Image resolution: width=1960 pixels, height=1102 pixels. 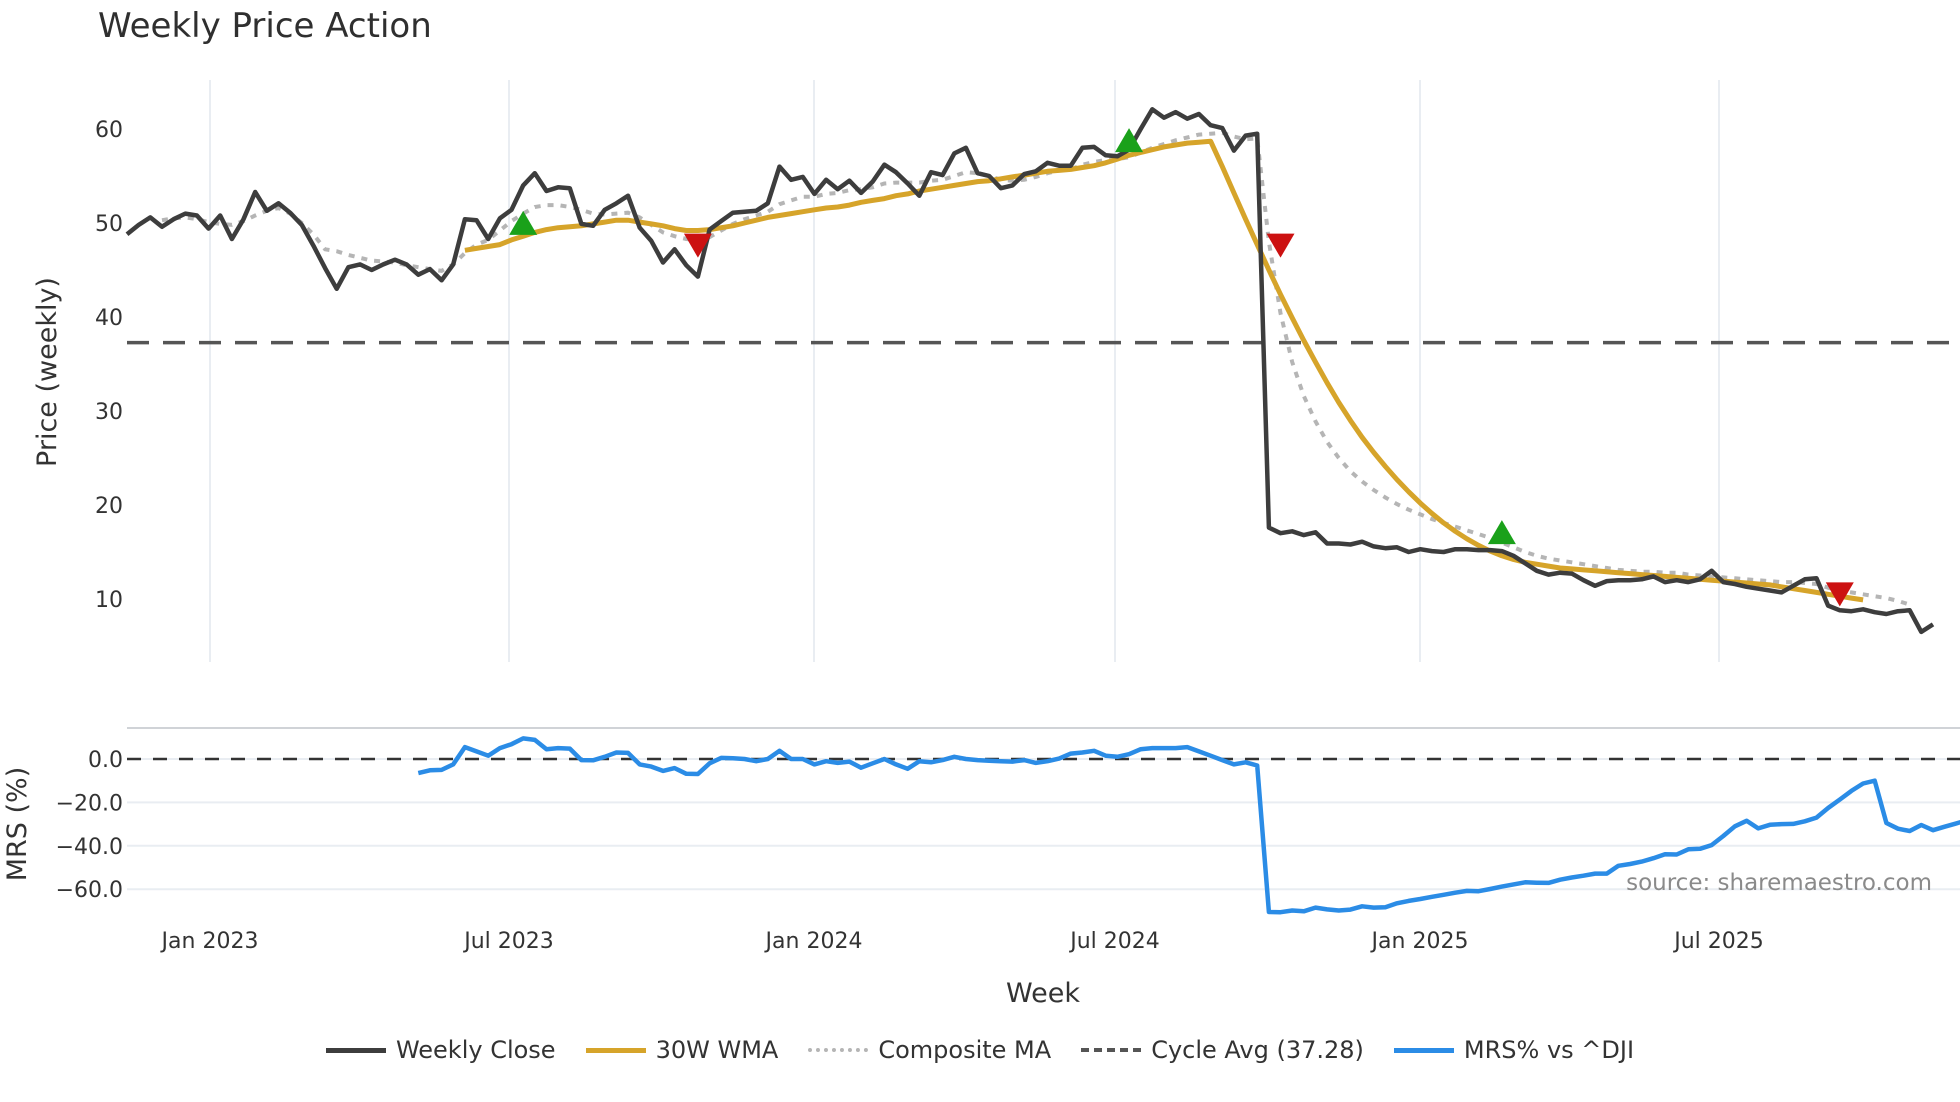 I want to click on x-tick-label: Jul 2025, so click(x=1718, y=941).